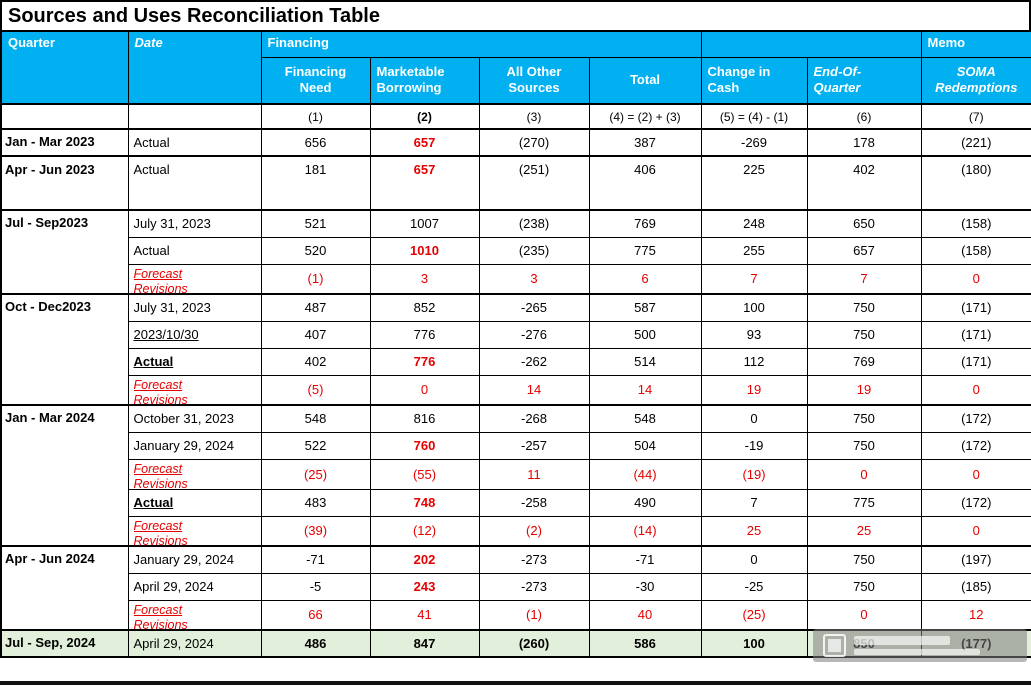 The width and height of the screenshot is (1031, 692). I want to click on value-cell: (1), so click(315, 279).